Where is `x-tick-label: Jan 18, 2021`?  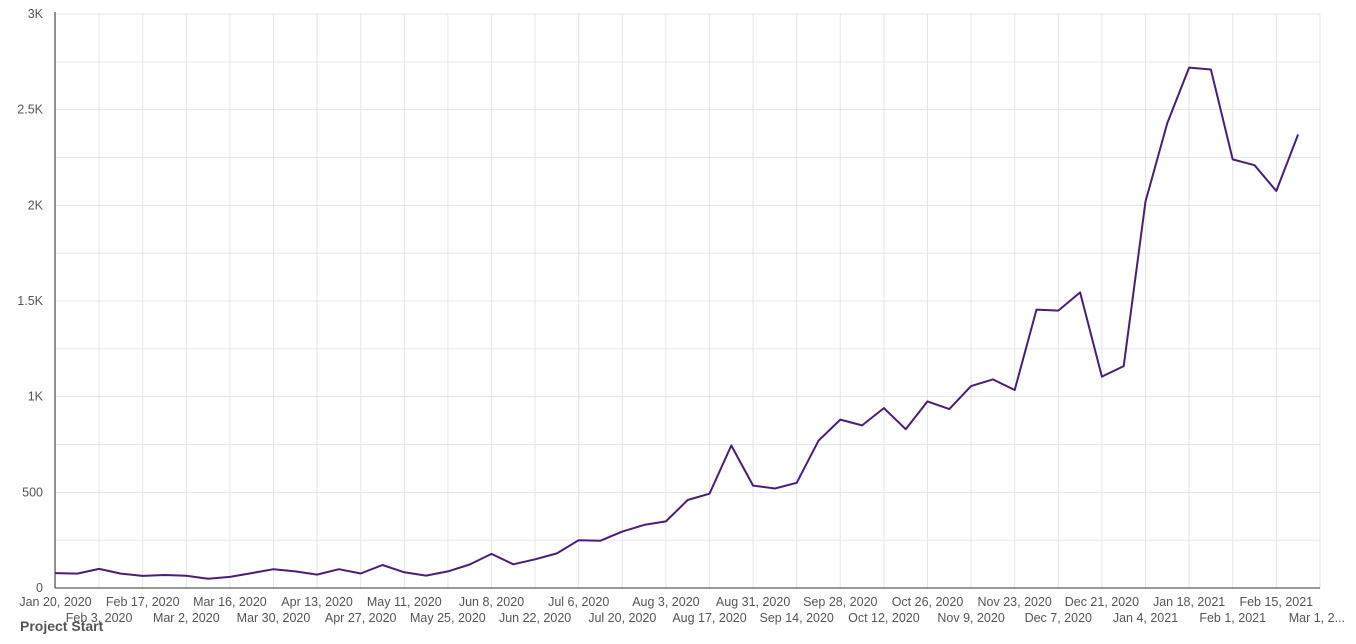 x-tick-label: Jan 18, 2021 is located at coordinates (1189, 602).